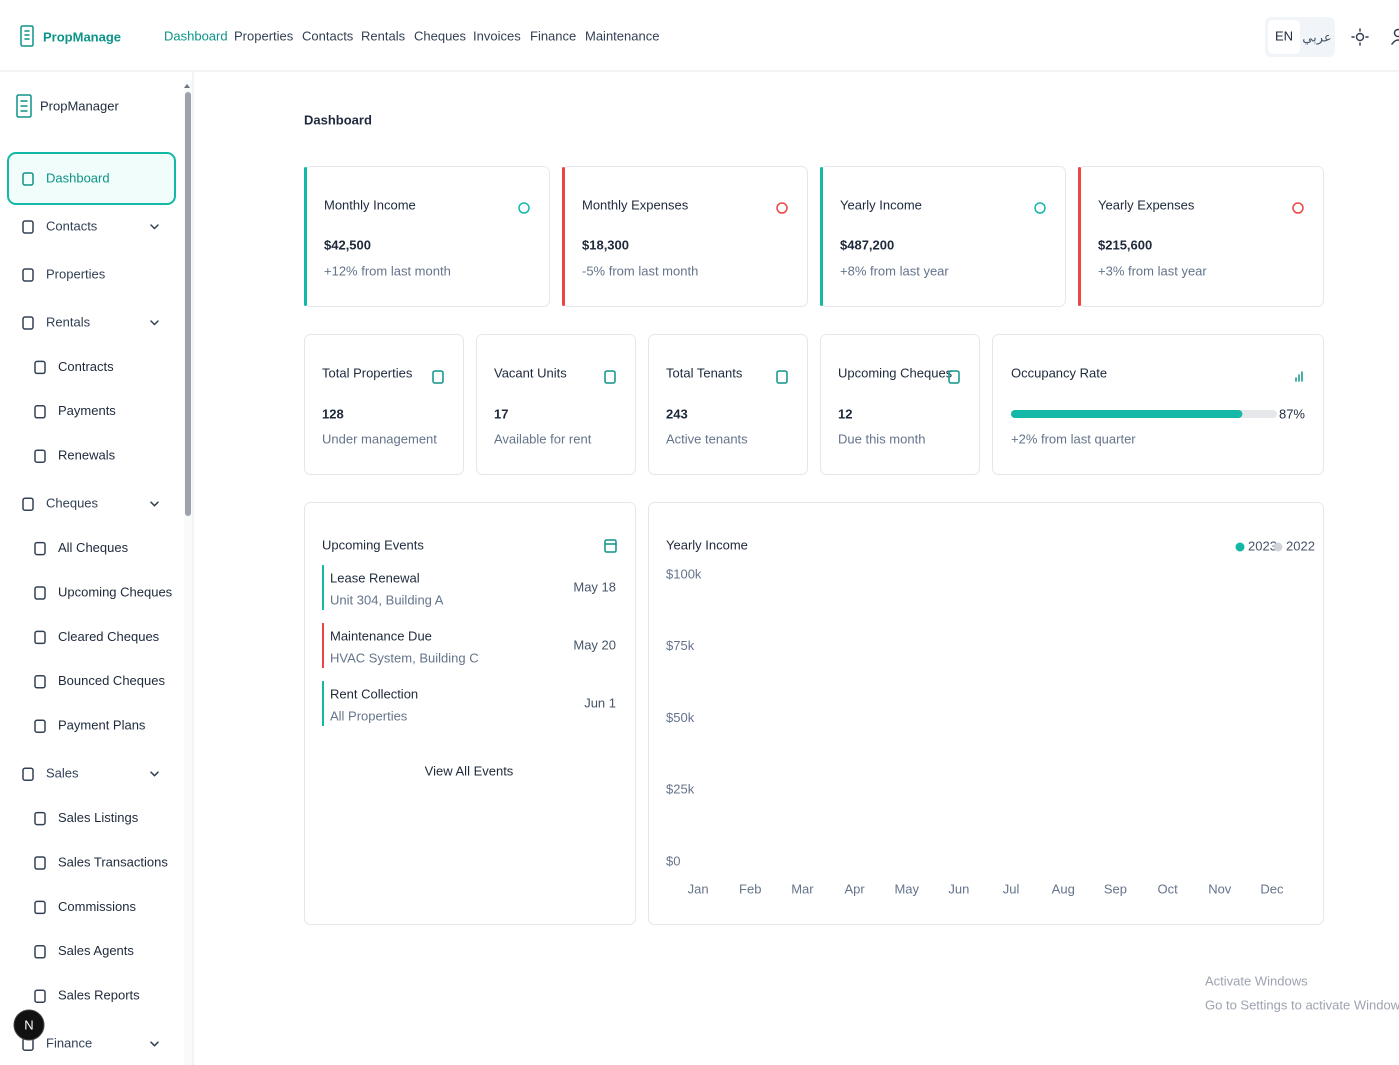 This screenshot has width=1399, height=1065. I want to click on y-tick-label: $25k, so click(680, 789).